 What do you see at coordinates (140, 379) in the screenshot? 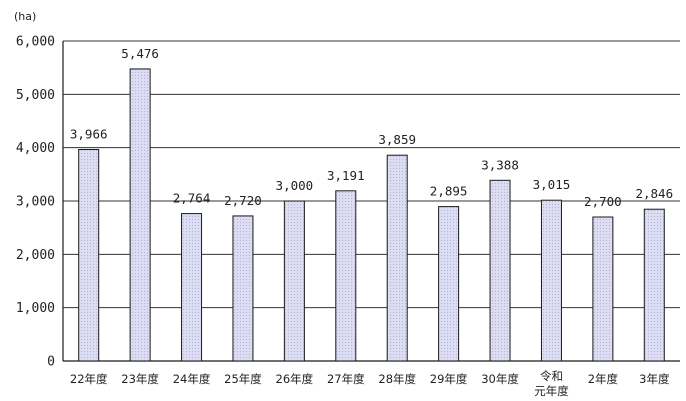
I see `x-tick-label: 23年度` at bounding box center [140, 379].